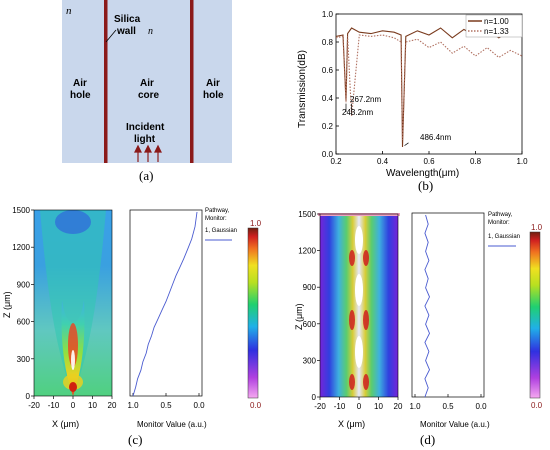 The width and height of the screenshot is (550, 450). What do you see at coordinates (213, 95) in the screenshot?
I see `air-hole-right-2: hole` at bounding box center [213, 95].